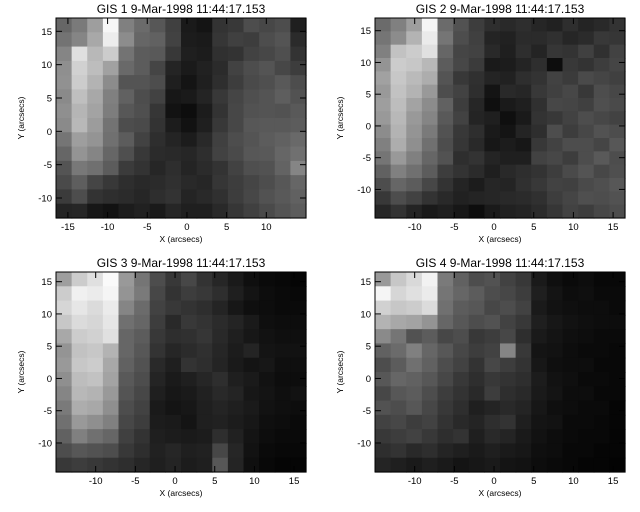 The image size is (640, 512). I want to click on x-tick-label: 5, so click(226, 227).